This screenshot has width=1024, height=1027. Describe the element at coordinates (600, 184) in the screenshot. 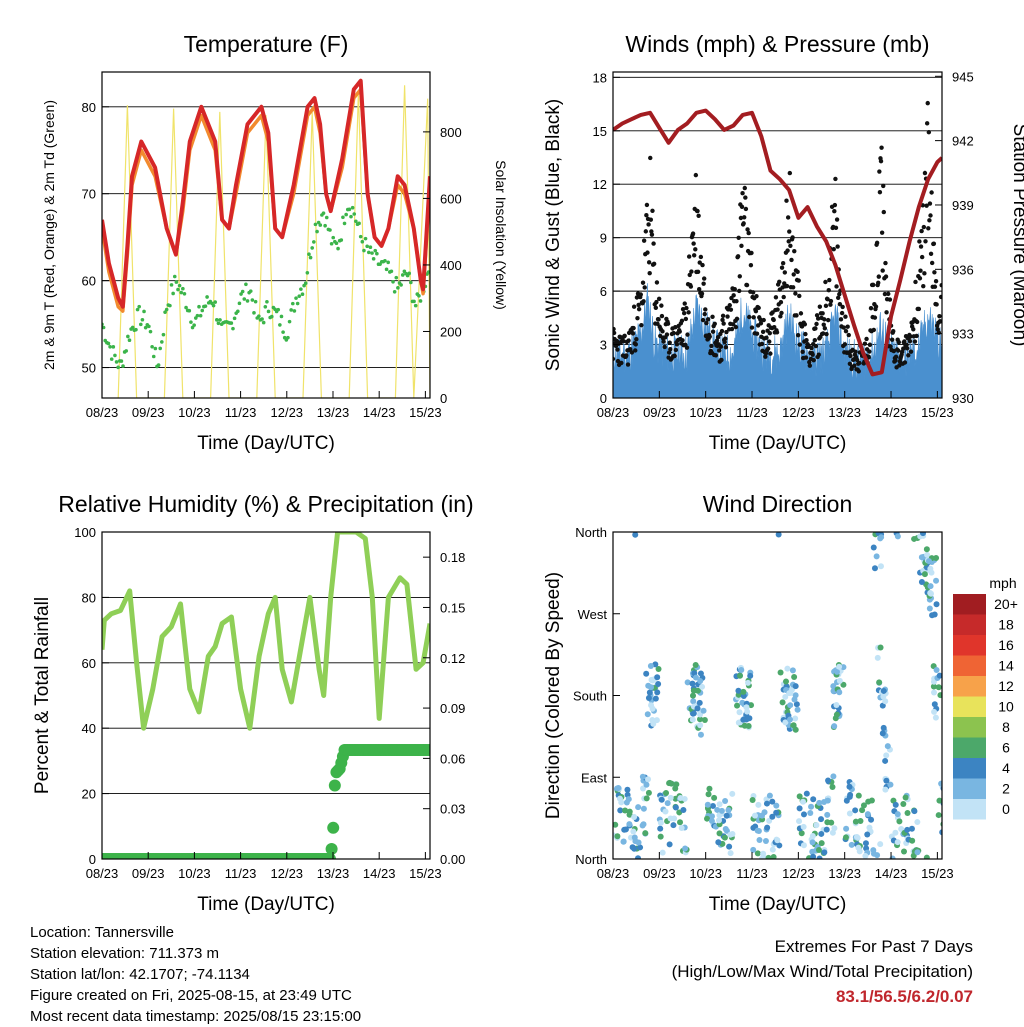

I see `y-tick-label: 12` at that location.